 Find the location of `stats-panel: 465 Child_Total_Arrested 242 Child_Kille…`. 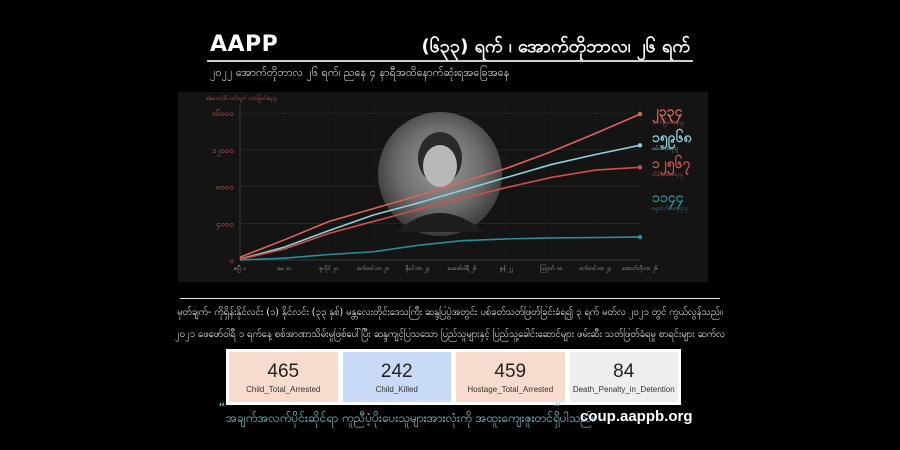

stats-panel: 465 Child_Total_Arrested 242 Child_Kille… is located at coordinates (453, 377).